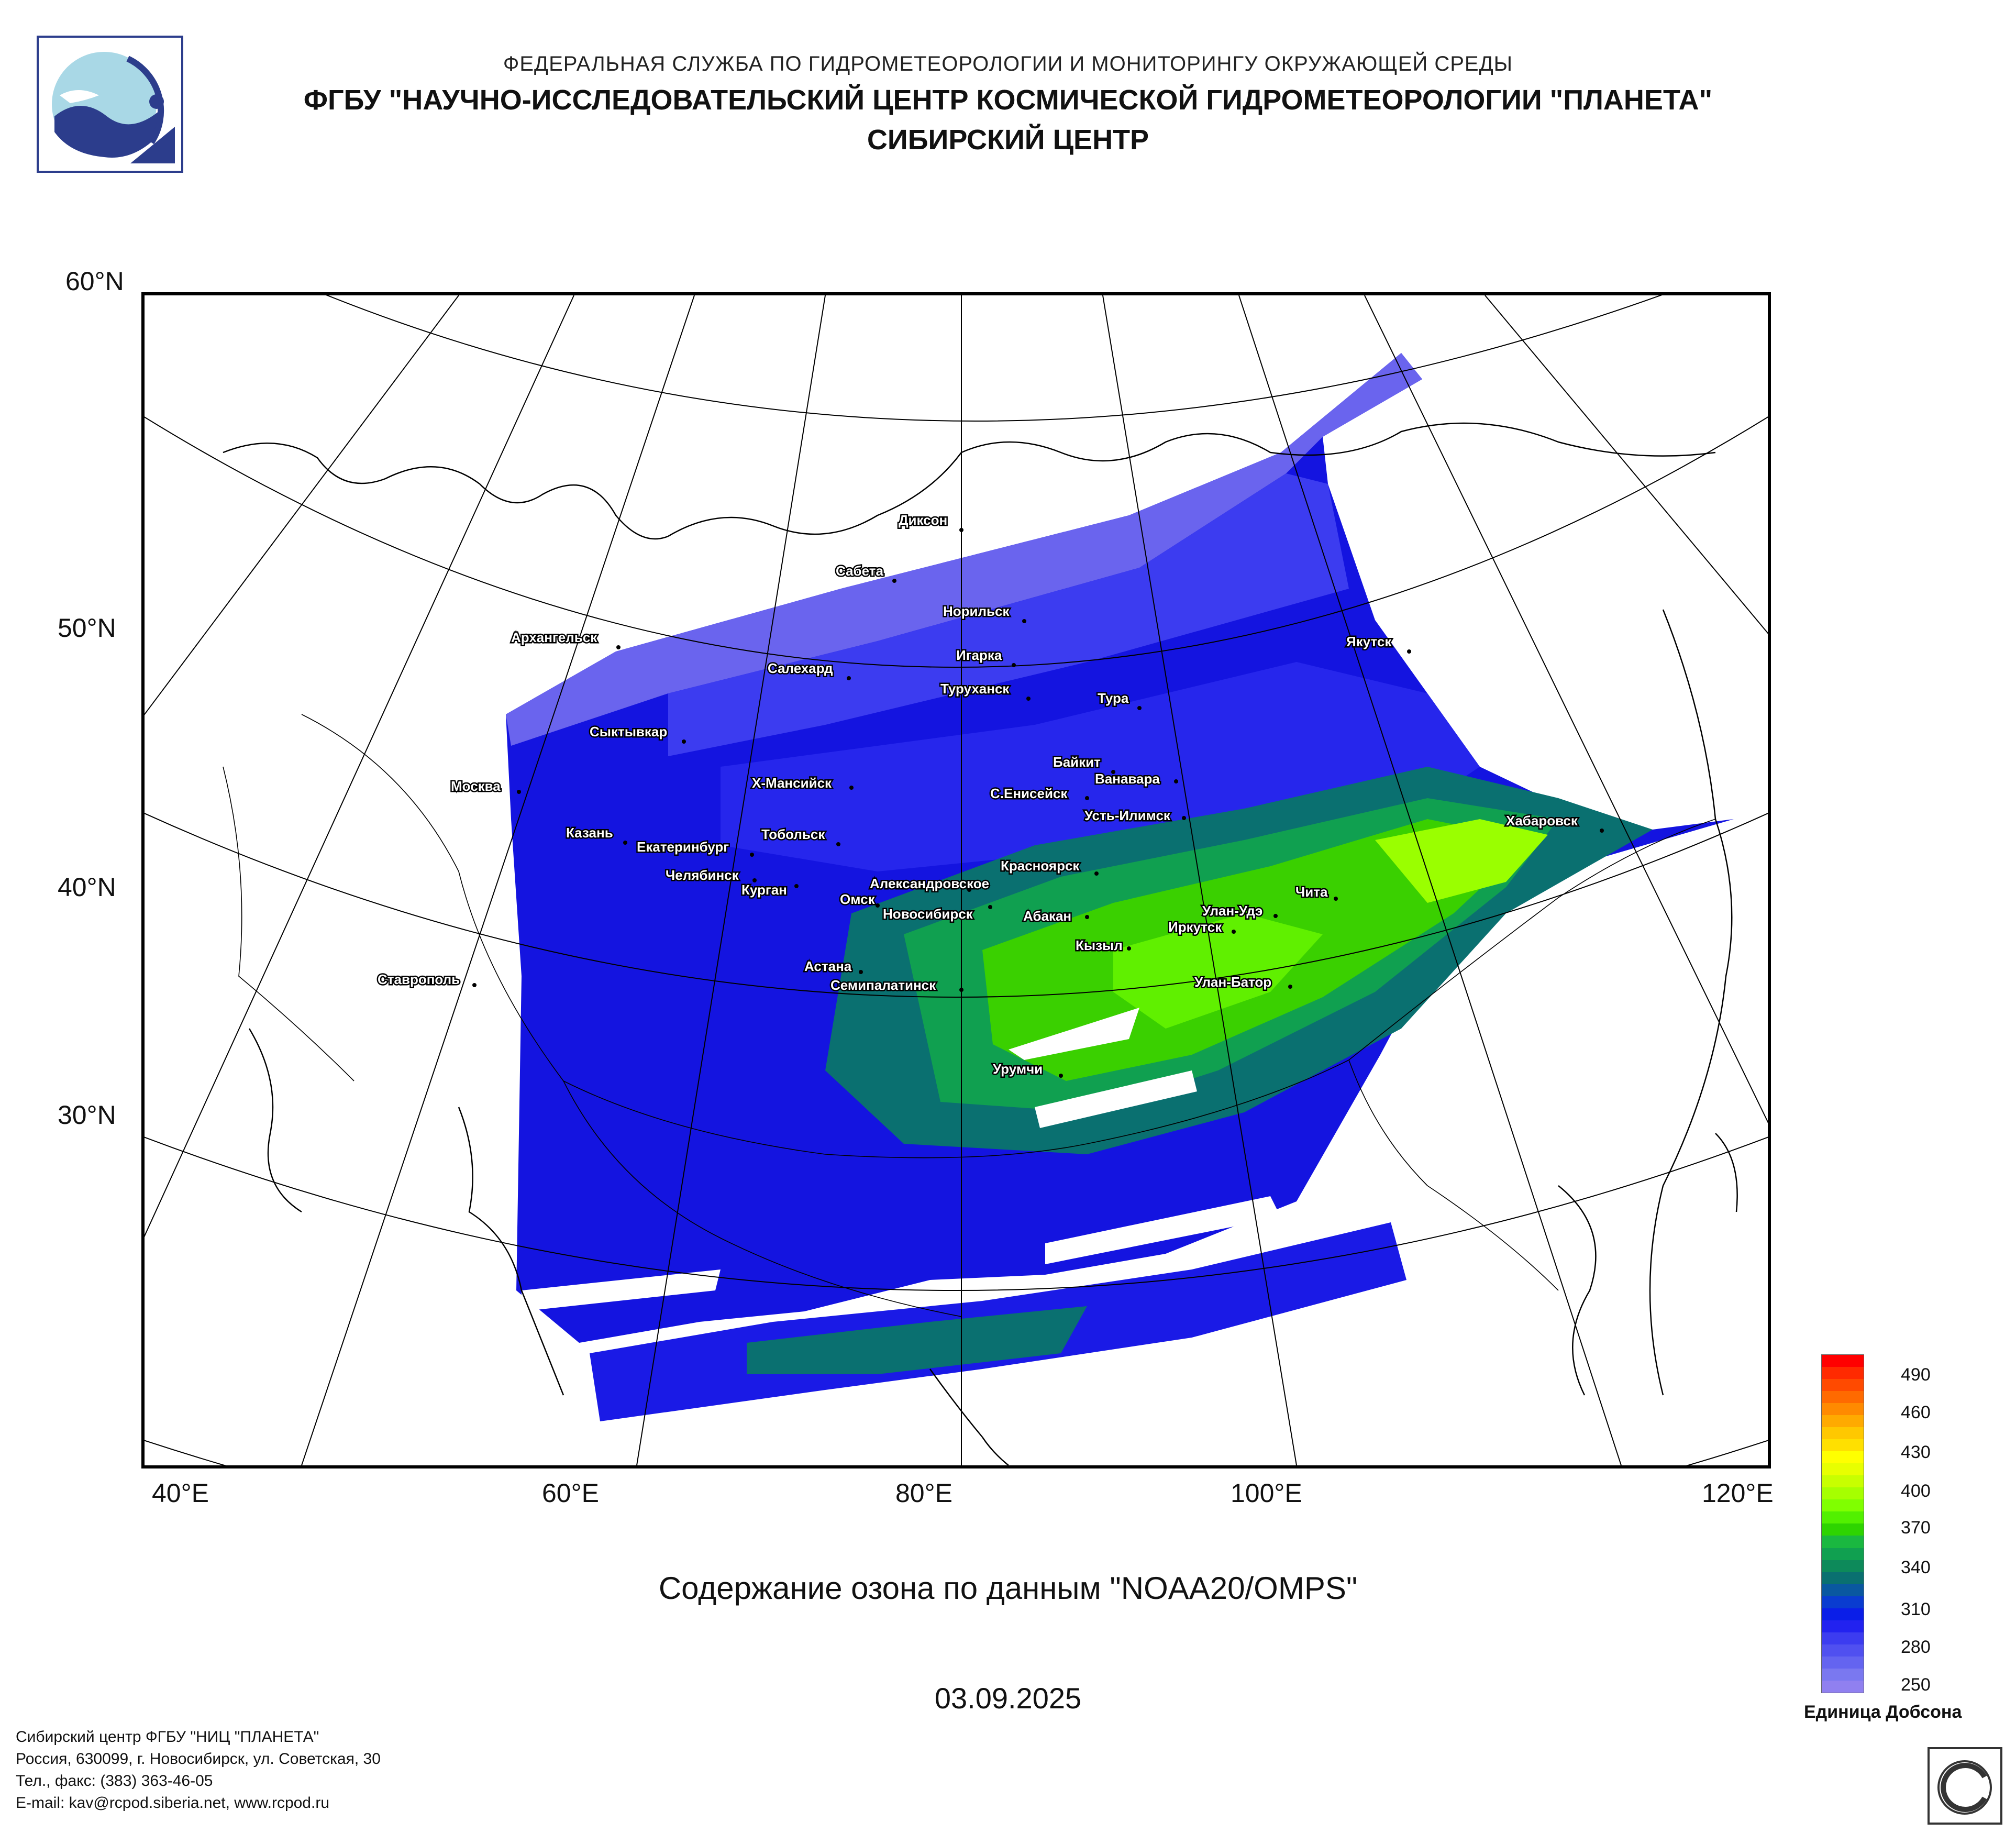 The width and height of the screenshot is (2016, 1833). I want to click on svg-text: Ванавара, so click(1128, 779).